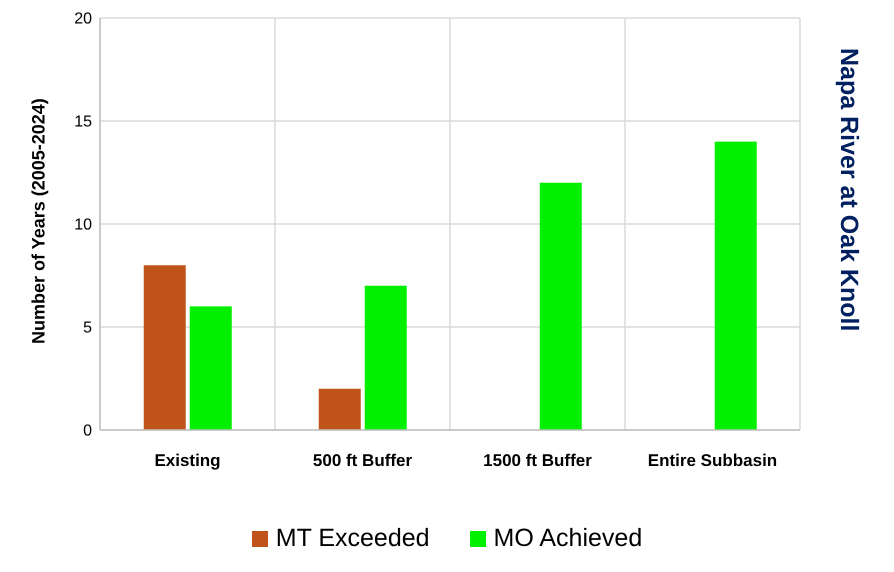  I want to click on x-tick-label: Existing, so click(187, 460).